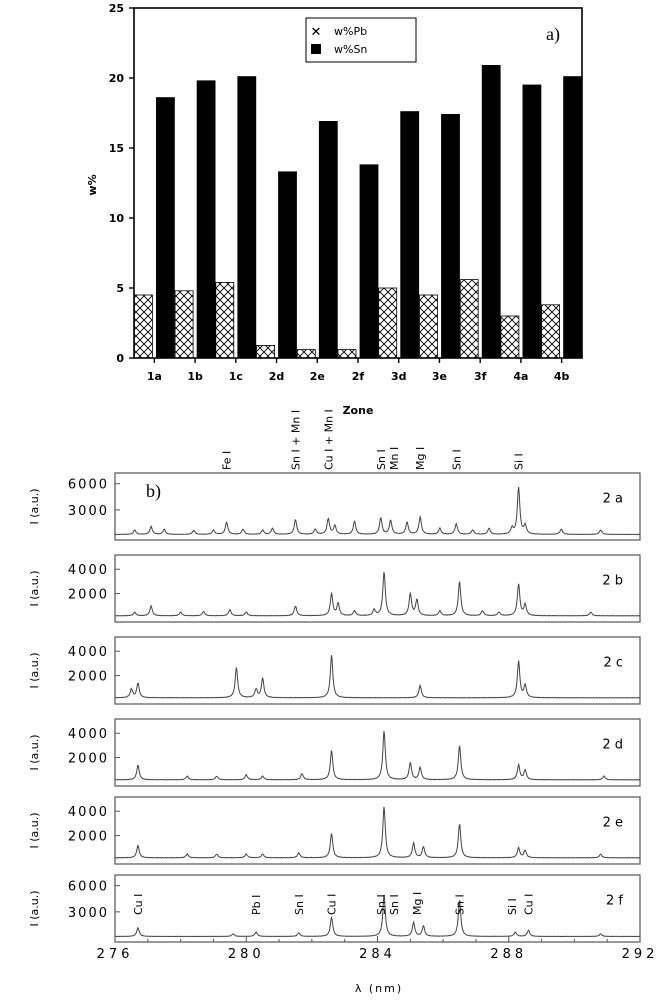 The height and width of the screenshot is (1000, 664). I want to click on bar-sn-4b, so click(572, 217).